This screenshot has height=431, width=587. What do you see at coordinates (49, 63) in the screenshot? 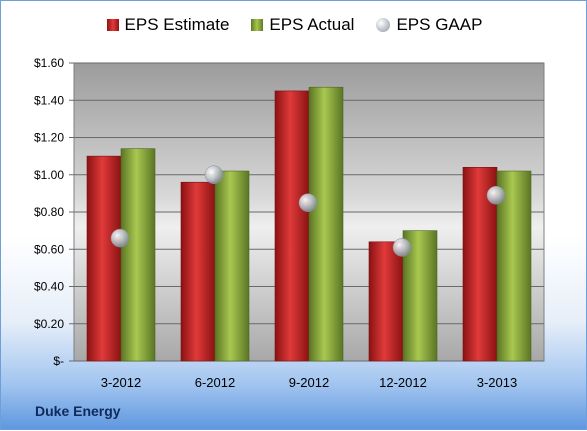
I see `y-tick-label: $1.60` at bounding box center [49, 63].